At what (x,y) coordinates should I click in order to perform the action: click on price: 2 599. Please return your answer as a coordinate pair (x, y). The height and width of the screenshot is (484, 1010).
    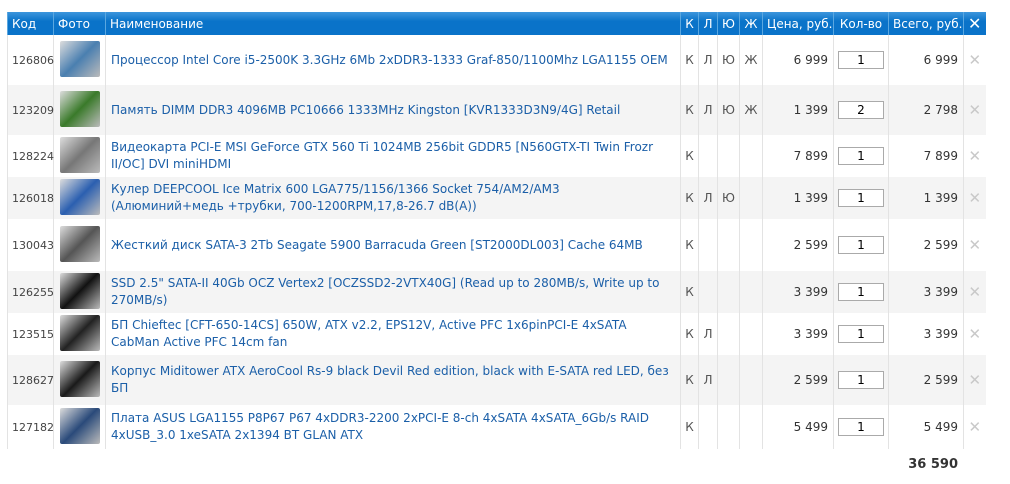
    Looking at the image, I should click on (798, 380).